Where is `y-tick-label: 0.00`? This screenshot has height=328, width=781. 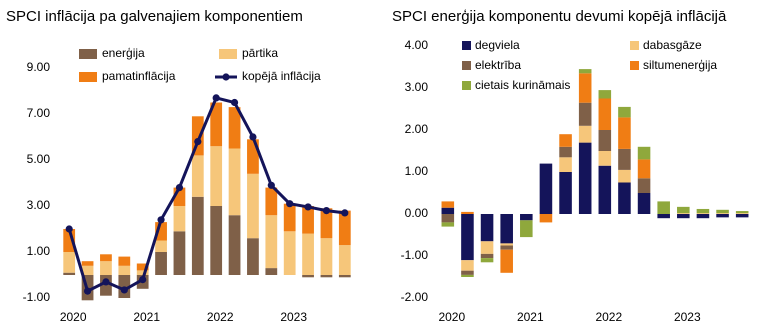 y-tick-label: 0.00 is located at coordinates (417, 213).